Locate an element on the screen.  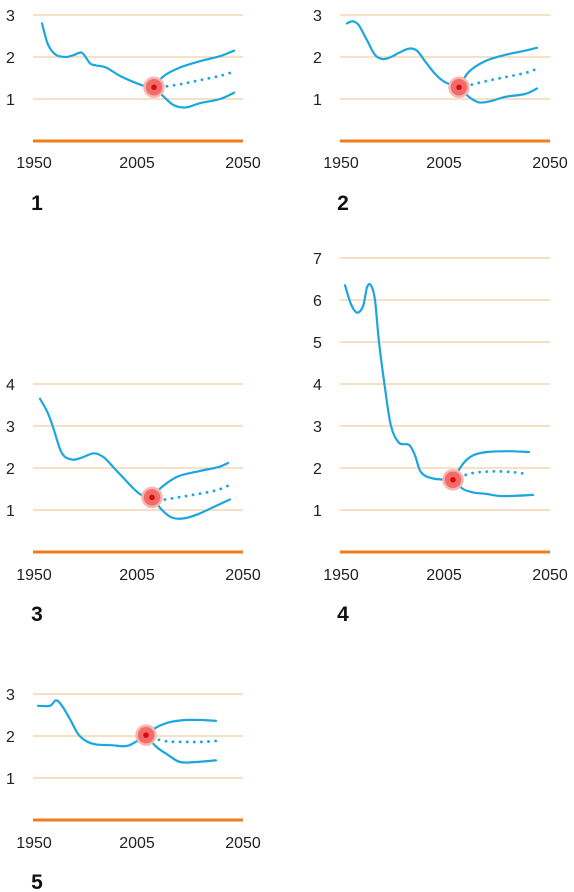
y-tick-label: 6 is located at coordinates (317, 301).